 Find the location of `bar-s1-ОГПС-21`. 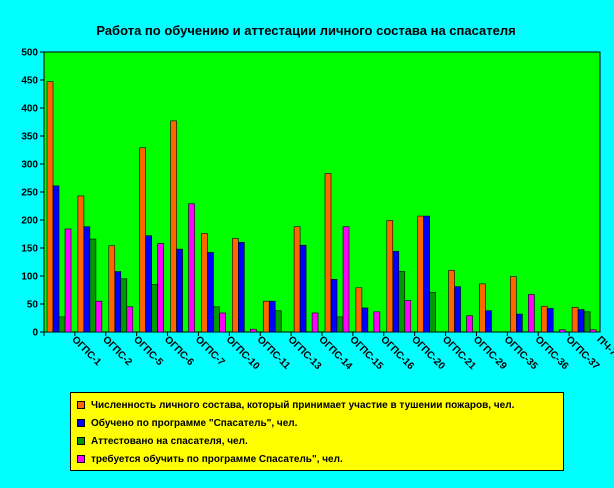

bar-s1-ОГПС-21 is located at coordinates (420, 274).